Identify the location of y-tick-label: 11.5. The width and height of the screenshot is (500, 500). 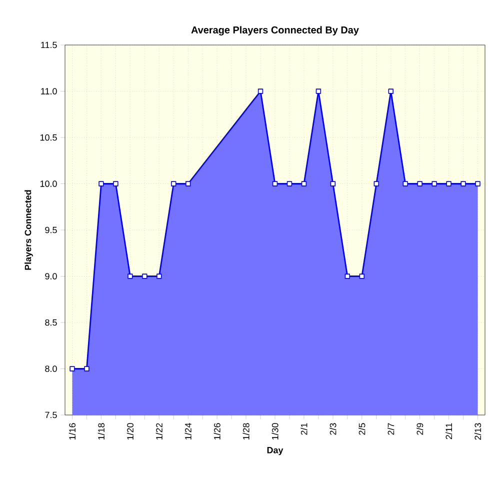
(49, 45).